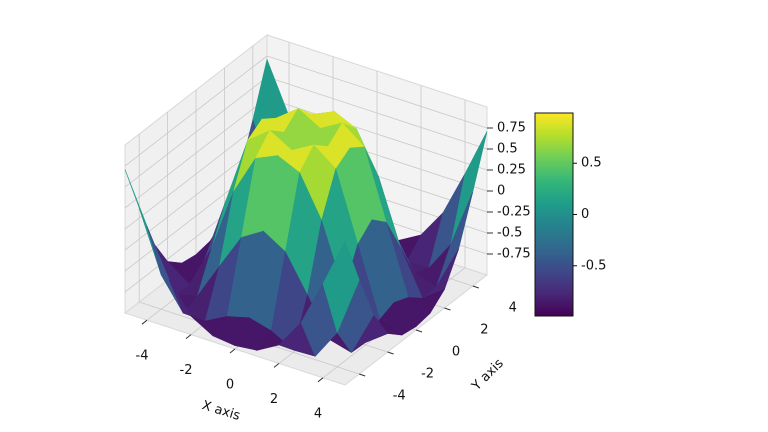 The width and height of the screenshot is (768, 432). What do you see at coordinates (274, 399) in the screenshot?
I see `x-tick-label: 2` at bounding box center [274, 399].